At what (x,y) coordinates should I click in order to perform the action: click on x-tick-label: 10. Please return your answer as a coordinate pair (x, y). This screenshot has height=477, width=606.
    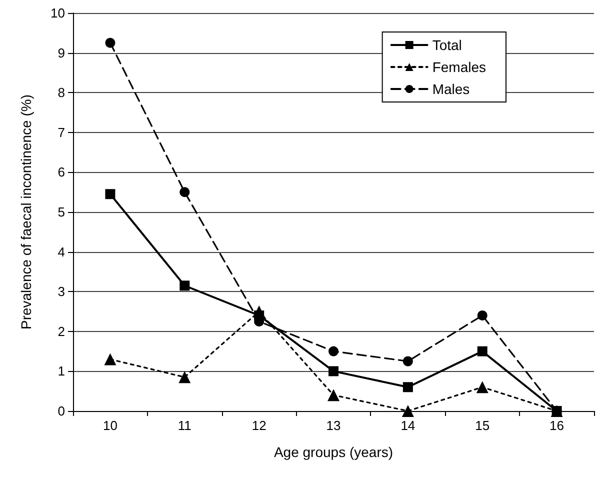
    Looking at the image, I should click on (110, 425).